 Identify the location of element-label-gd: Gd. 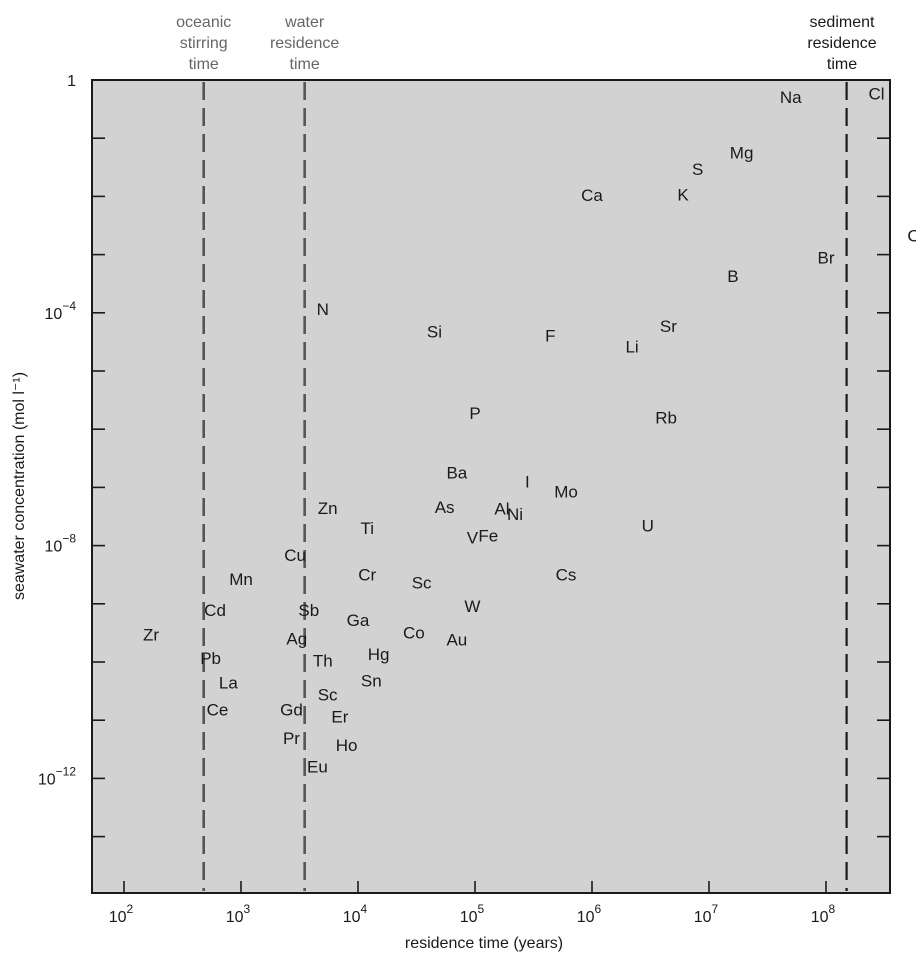
(291, 709).